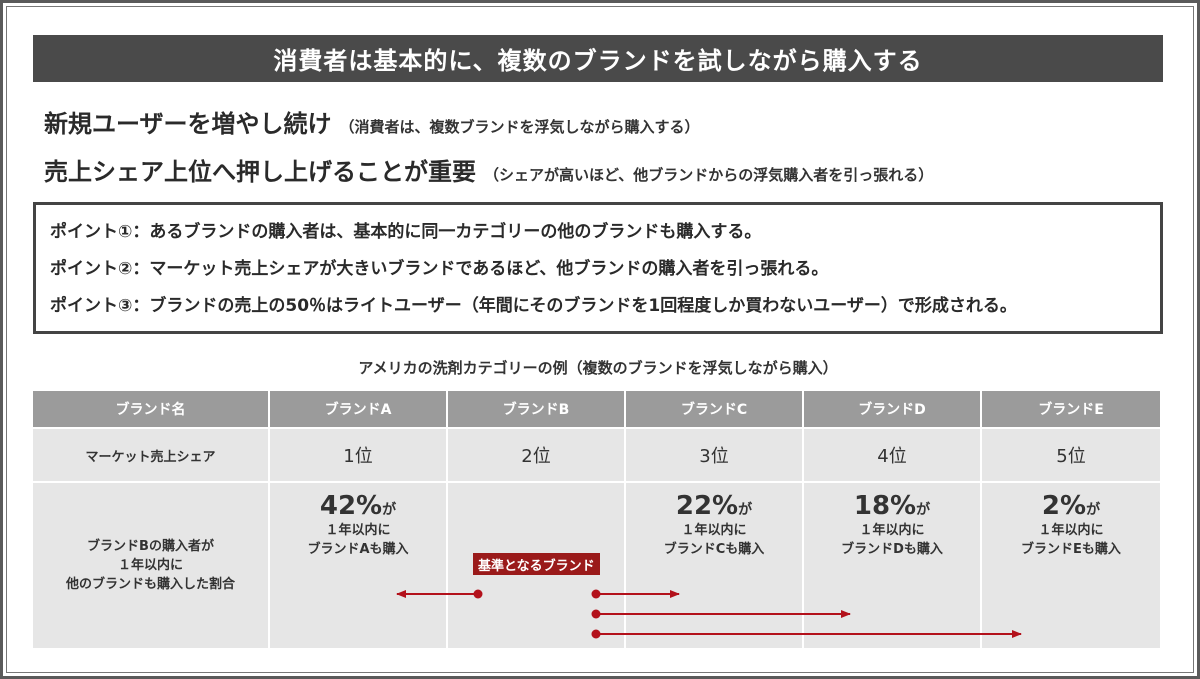 This screenshot has height=679, width=1200. What do you see at coordinates (536, 410) in the screenshot?
I see `header-brand-b: ブランドB` at bounding box center [536, 410].